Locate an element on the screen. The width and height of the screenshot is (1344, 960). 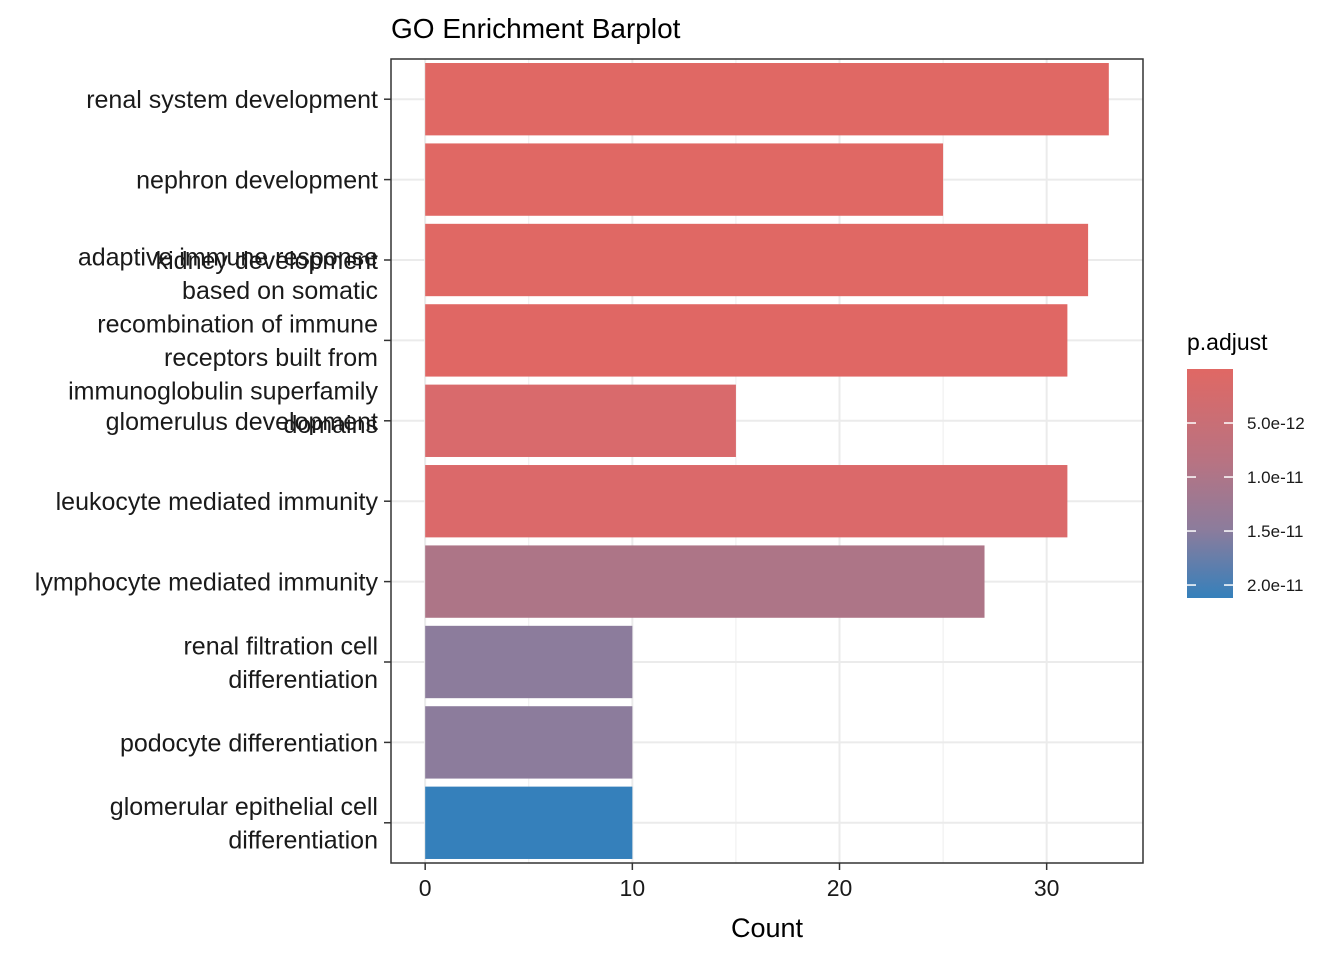
legend-tick-label: 1.5e-11 is located at coordinates (1275, 531).